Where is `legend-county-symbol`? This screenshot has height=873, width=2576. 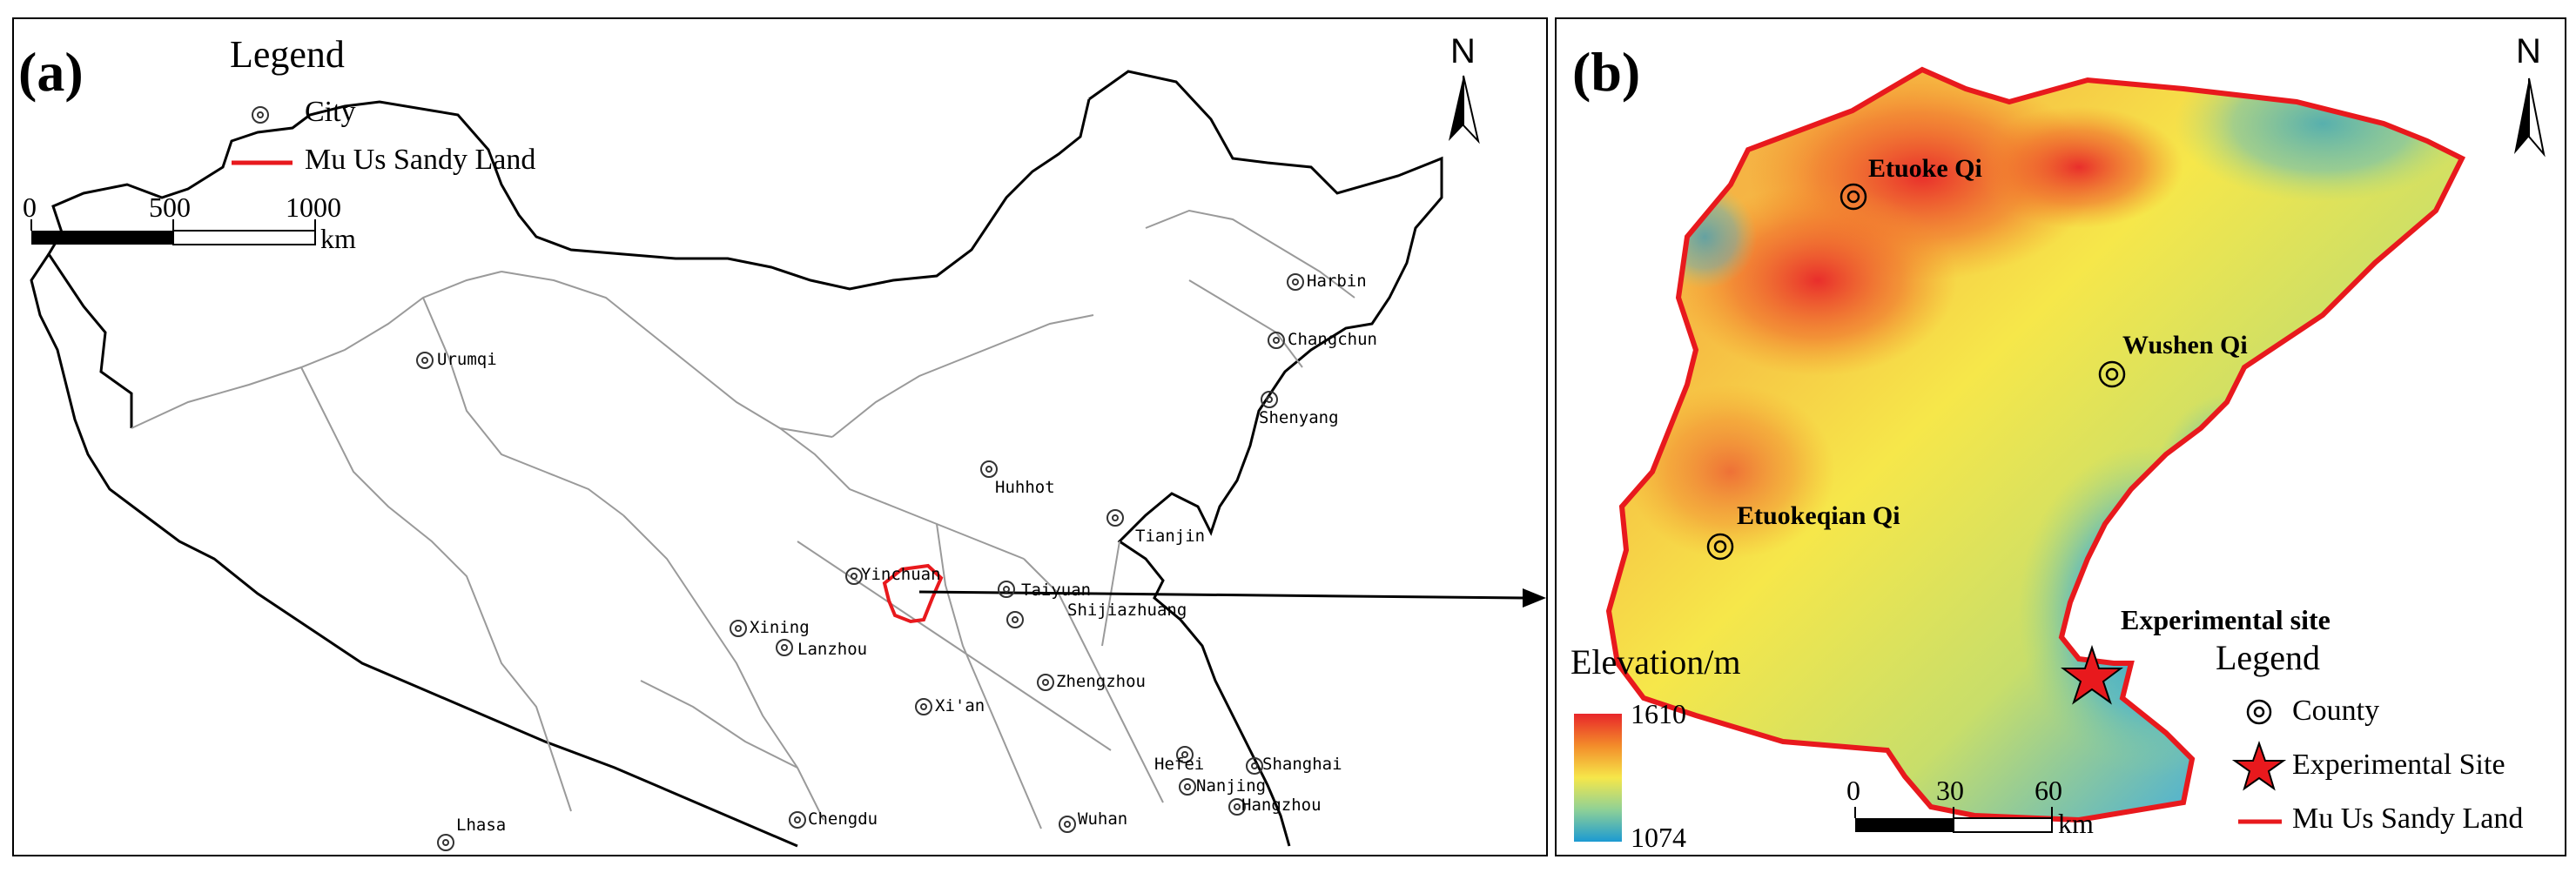 legend-county-symbol is located at coordinates (2259, 712).